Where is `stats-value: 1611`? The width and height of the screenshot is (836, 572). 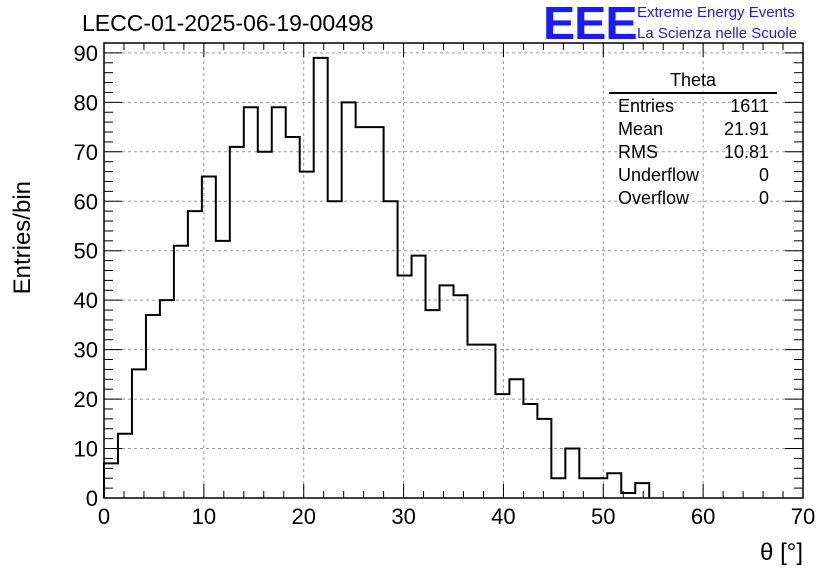
stats-value: 1611 is located at coordinates (749, 106).